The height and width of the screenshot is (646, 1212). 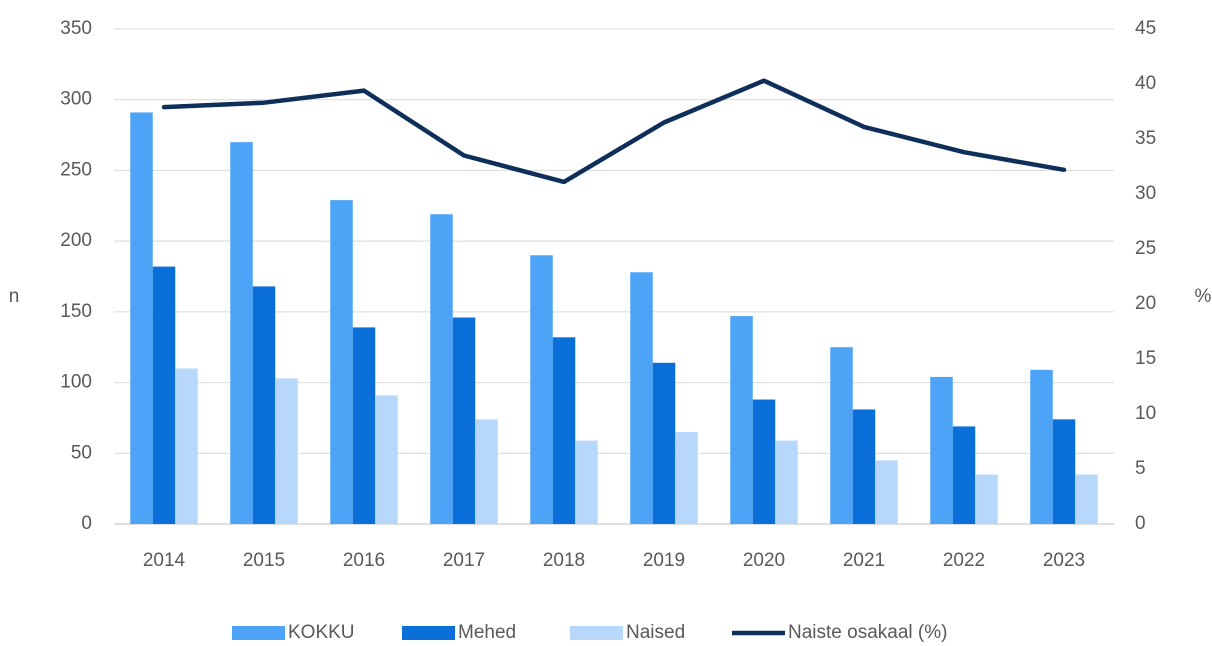 I want to click on line, so click(x=614, y=131).